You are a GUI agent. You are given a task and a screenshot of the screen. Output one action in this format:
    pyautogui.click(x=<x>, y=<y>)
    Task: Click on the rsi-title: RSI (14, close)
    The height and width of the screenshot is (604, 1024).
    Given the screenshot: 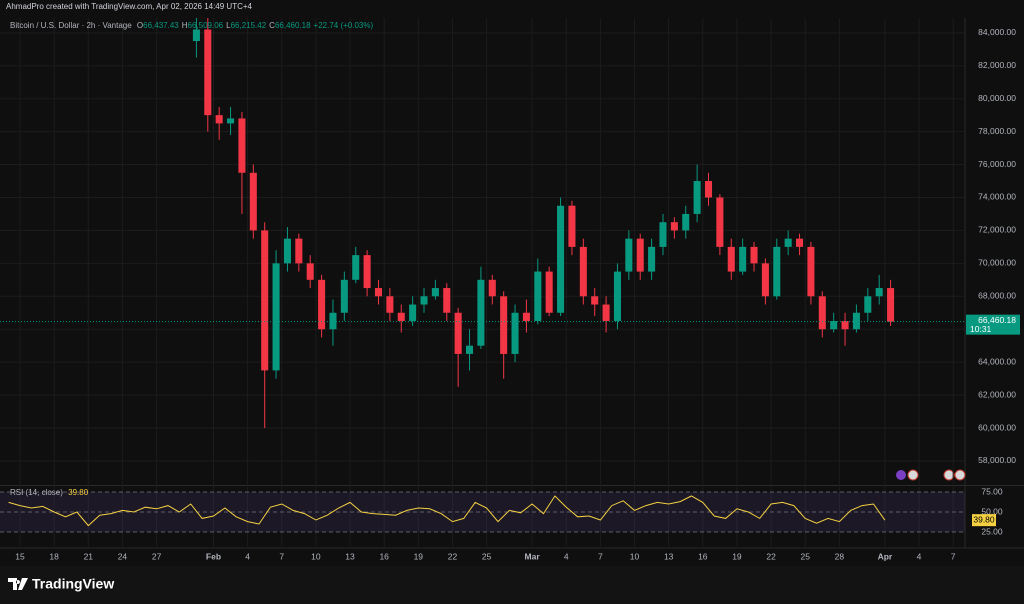 What is the action you would take?
    pyautogui.click(x=36, y=492)
    